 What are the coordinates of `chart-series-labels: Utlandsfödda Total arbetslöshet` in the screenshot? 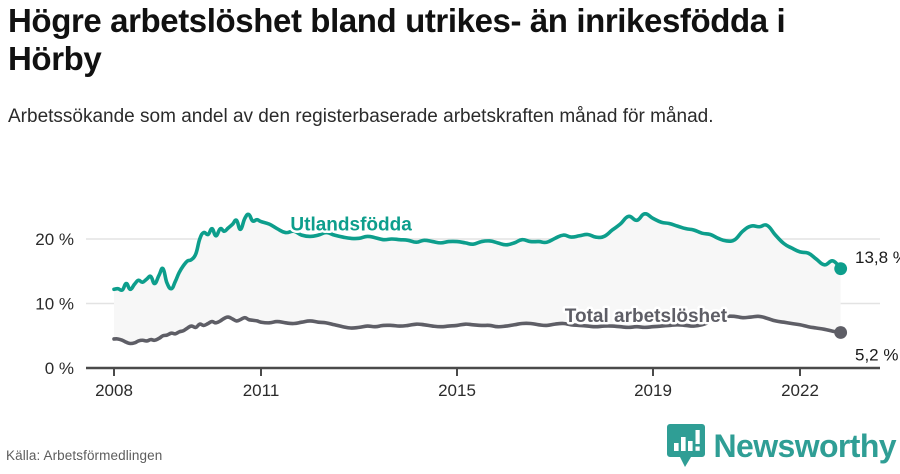 It's located at (509, 271).